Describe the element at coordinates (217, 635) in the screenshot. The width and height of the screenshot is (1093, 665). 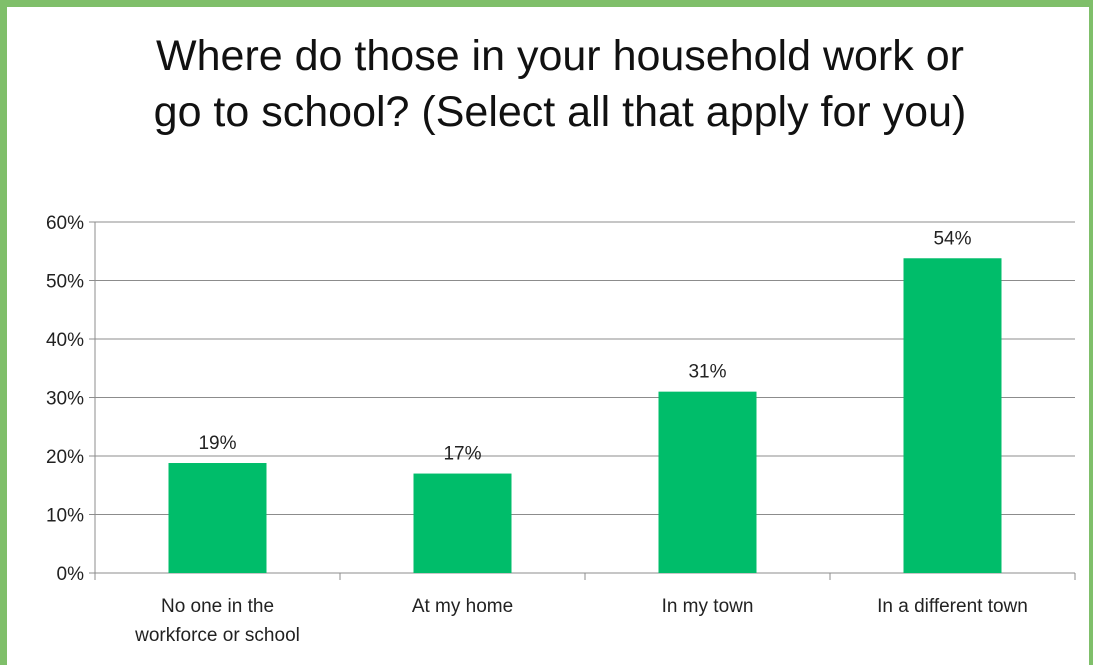
I see `x-tick-label: workforce or school` at that location.